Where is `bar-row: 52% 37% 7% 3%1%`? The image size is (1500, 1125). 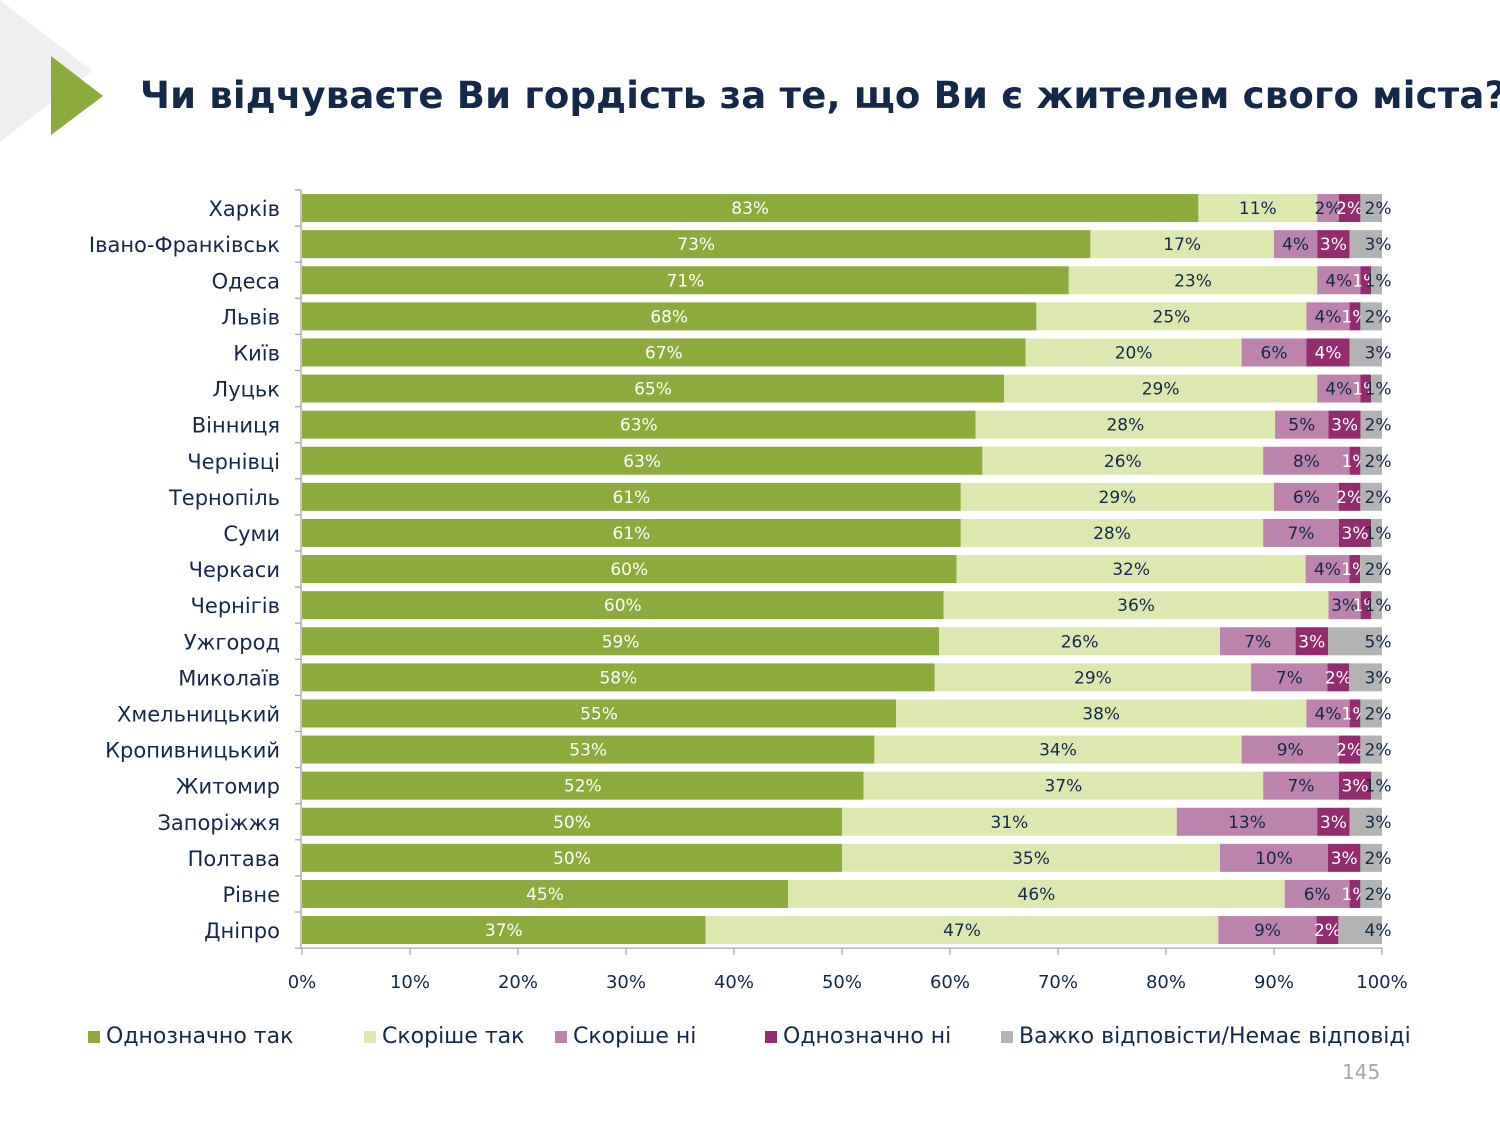 bar-row: 52% 37% 7% 3%1% is located at coordinates (846, 785).